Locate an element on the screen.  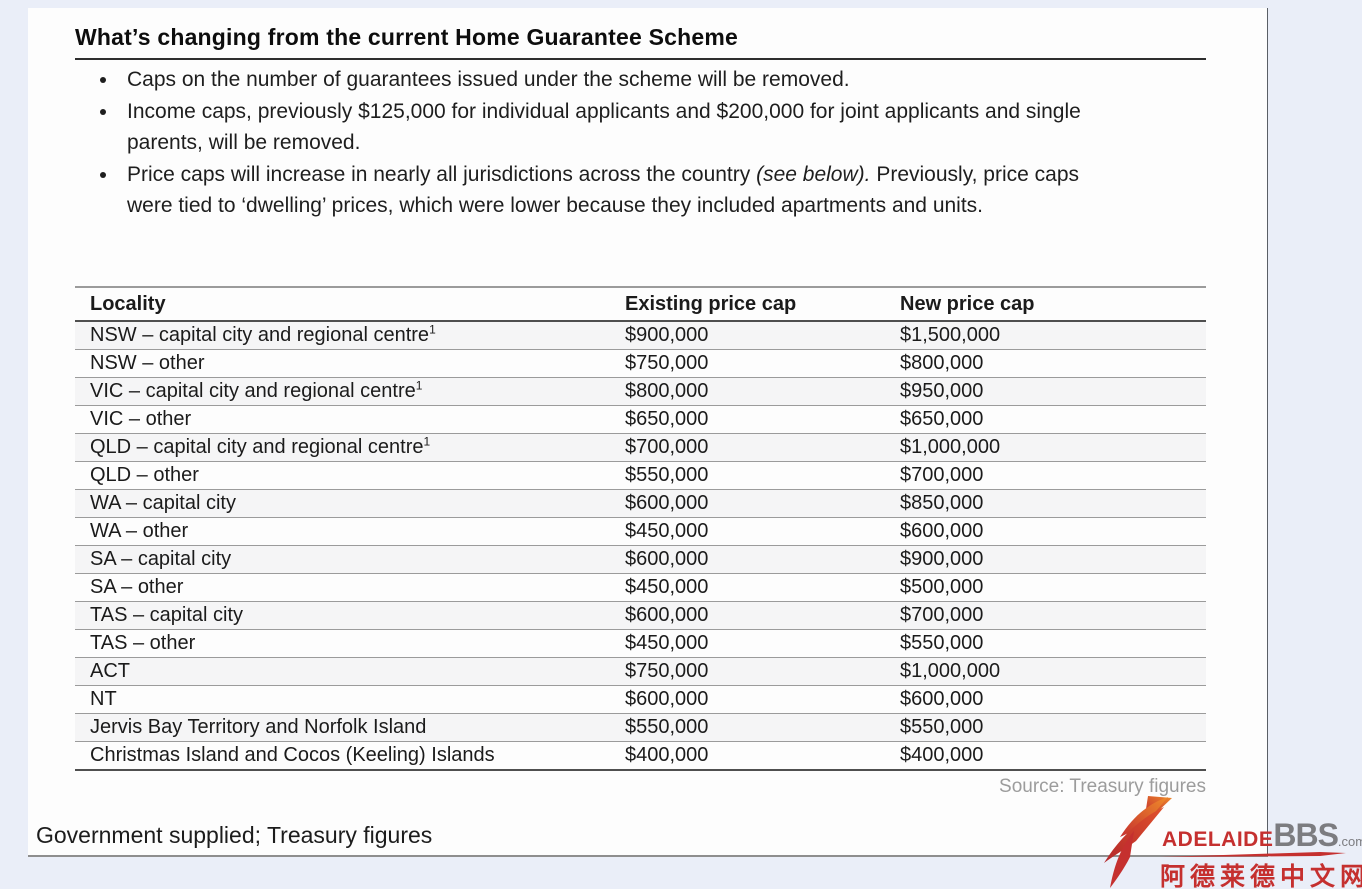
new-price-cap-cell: $1,500,000 is located at coordinates (1053, 335).